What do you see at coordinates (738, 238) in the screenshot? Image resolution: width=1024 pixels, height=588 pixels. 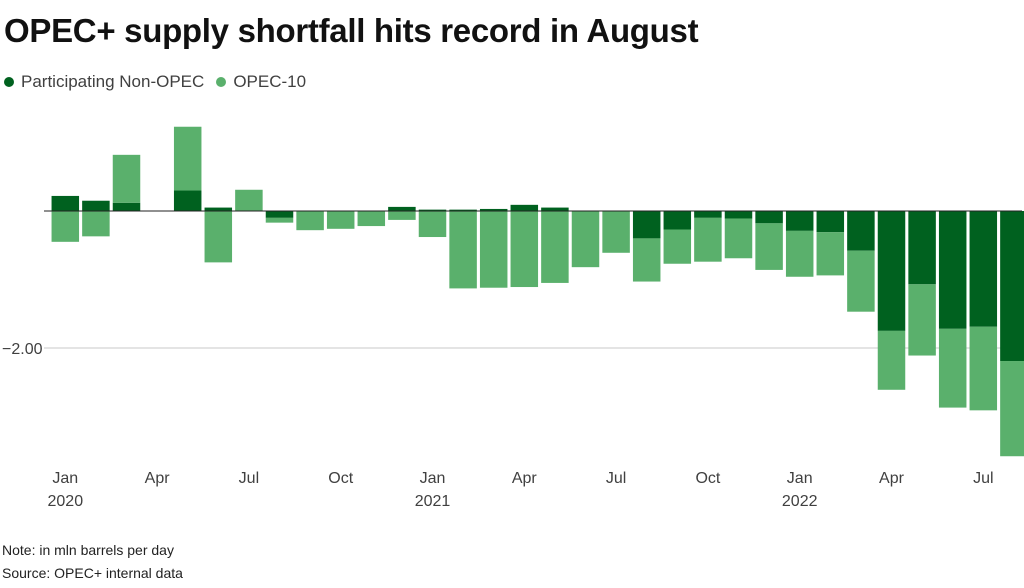 I see `bar-opec-10: Nov 2021 OPEC-10: -0.58` at bounding box center [738, 238].